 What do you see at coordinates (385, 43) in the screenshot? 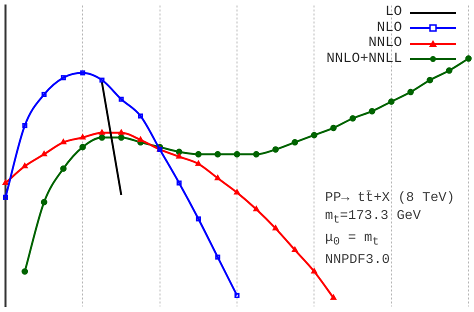
I see `legend-label: NNLO` at bounding box center [385, 43].